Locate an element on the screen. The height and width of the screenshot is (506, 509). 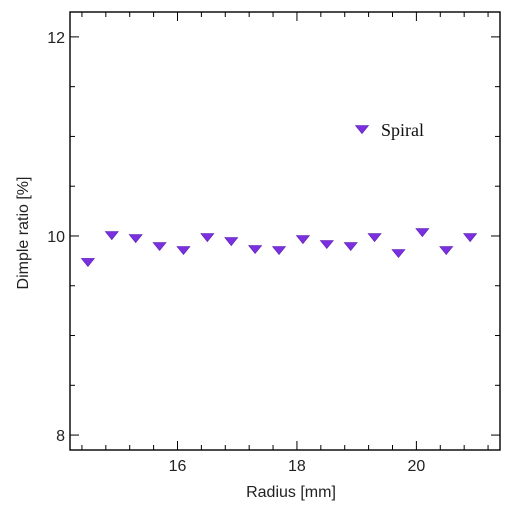
y-tick-label: 10 is located at coordinates (56, 237).